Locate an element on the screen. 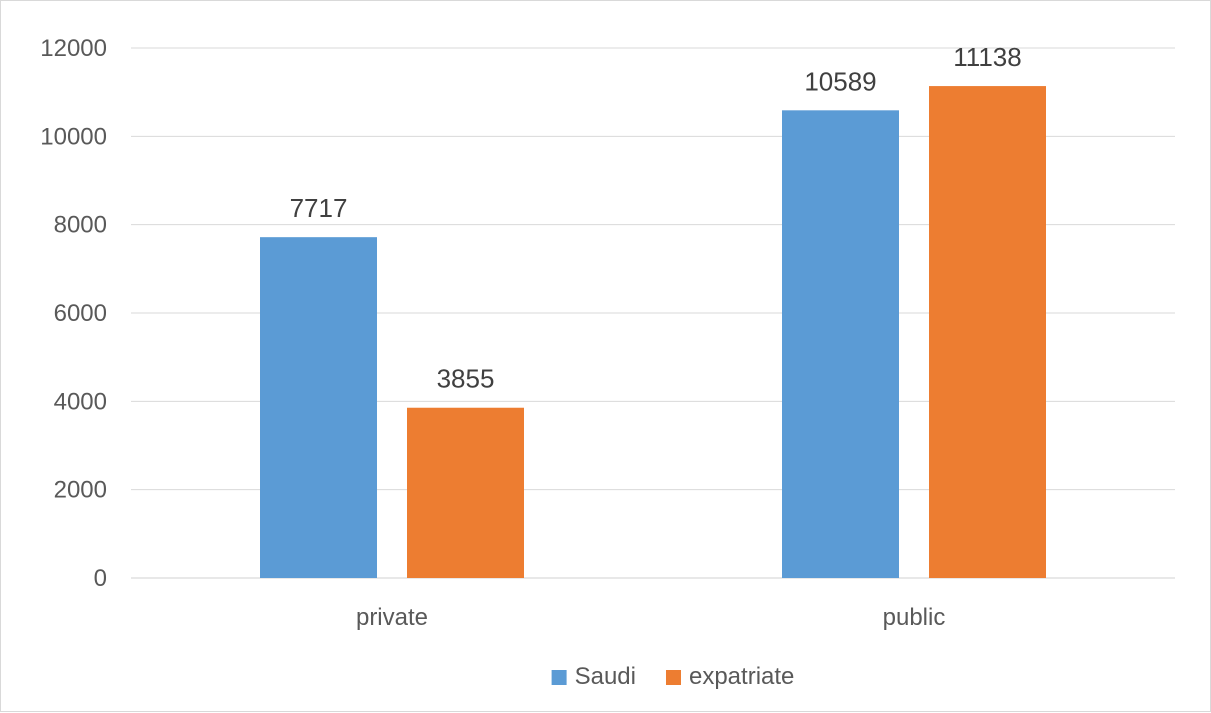 This screenshot has width=1211, height=713. y-tick-label: 0 is located at coordinates (100, 578).